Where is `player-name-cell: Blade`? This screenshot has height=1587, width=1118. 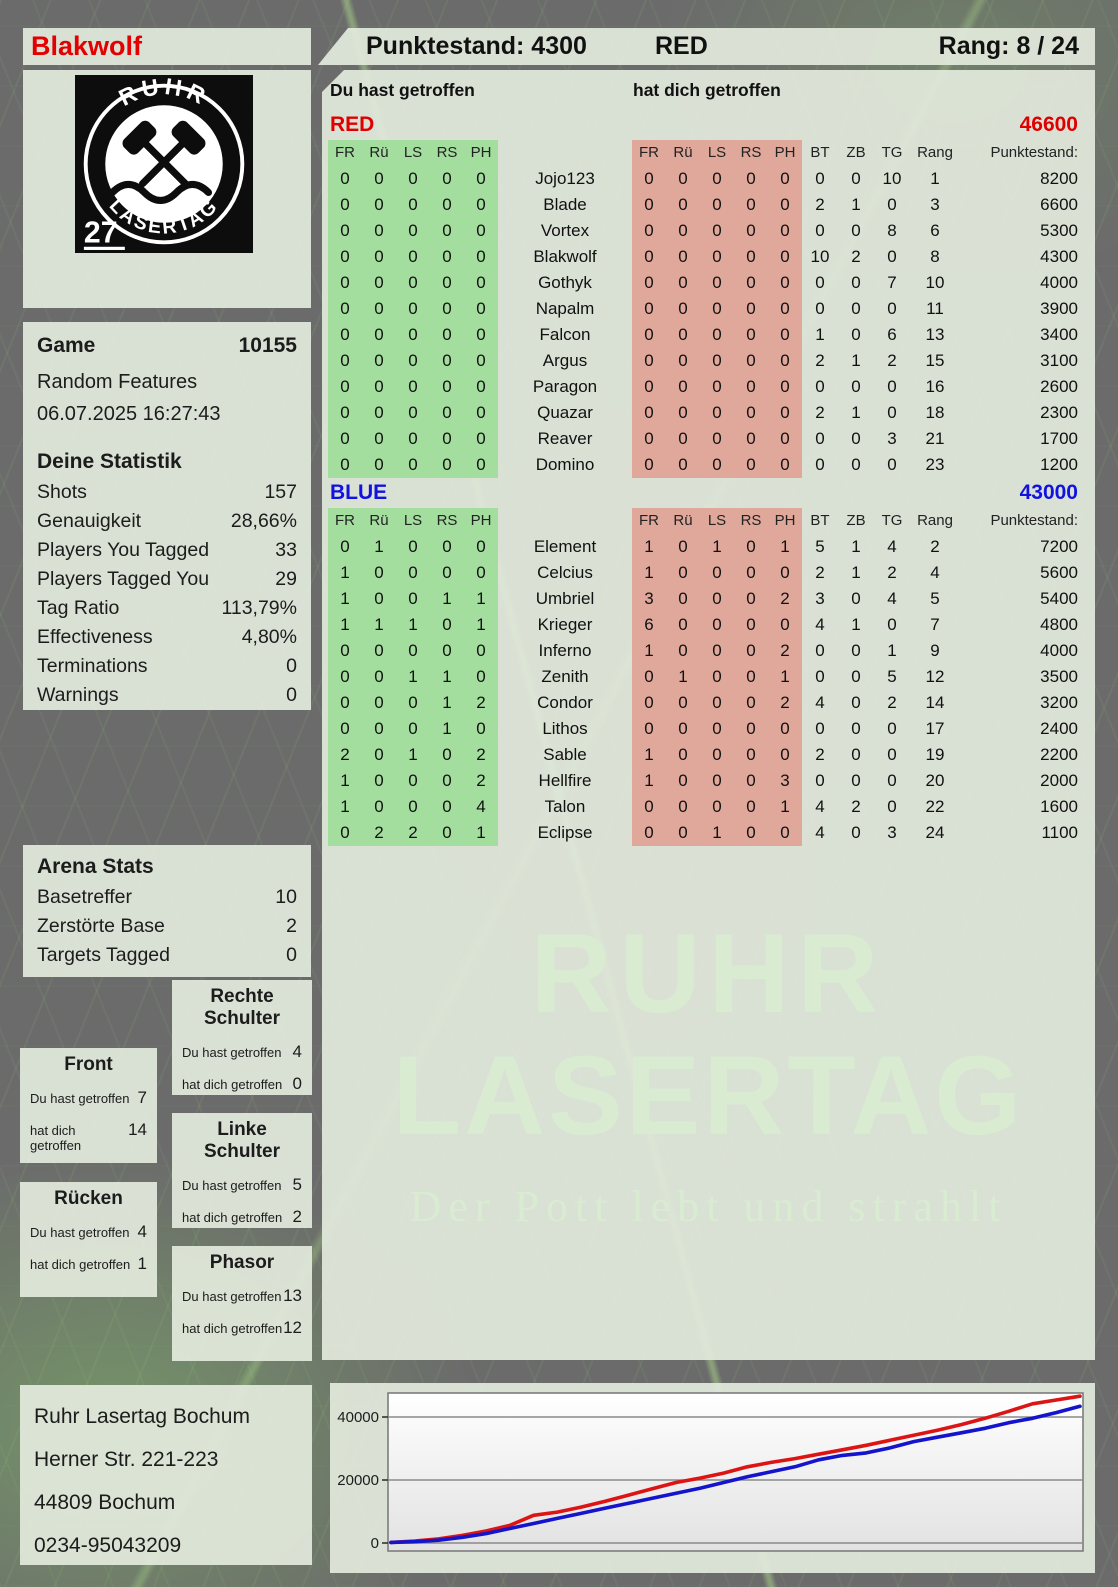 player-name-cell: Blade is located at coordinates (565, 204).